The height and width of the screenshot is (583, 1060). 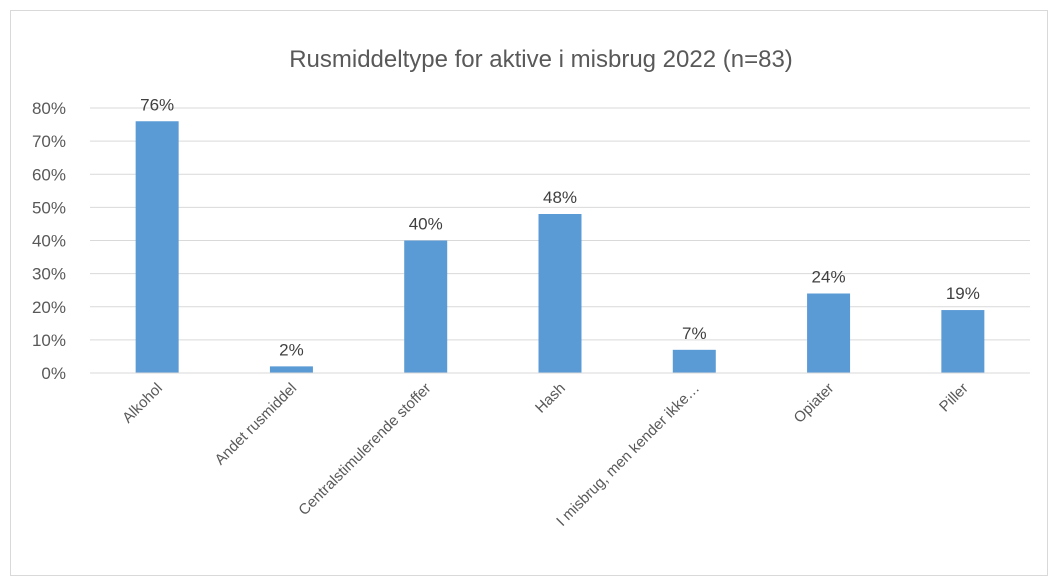 I want to click on data-label: 76%, so click(x=157, y=104).